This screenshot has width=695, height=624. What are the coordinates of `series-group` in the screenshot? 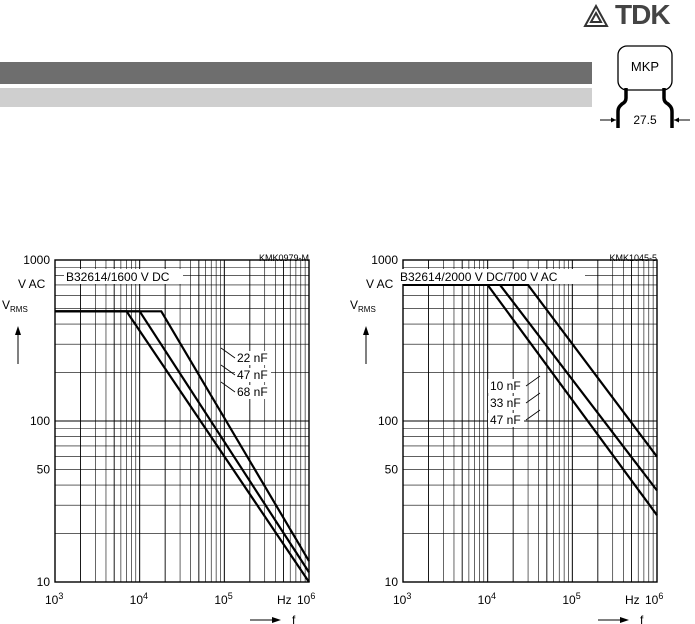 It's located at (530, 399).